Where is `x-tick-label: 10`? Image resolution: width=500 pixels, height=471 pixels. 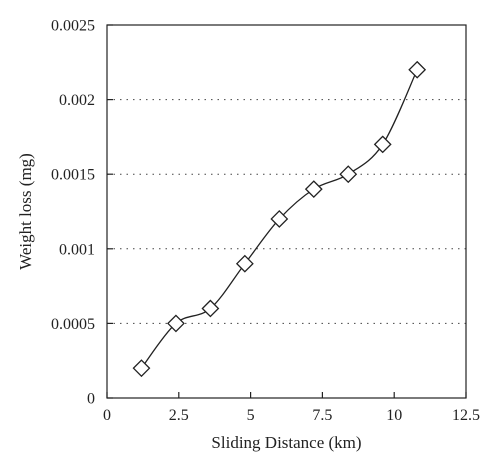
x-tick-label: 10 is located at coordinates (394, 415).